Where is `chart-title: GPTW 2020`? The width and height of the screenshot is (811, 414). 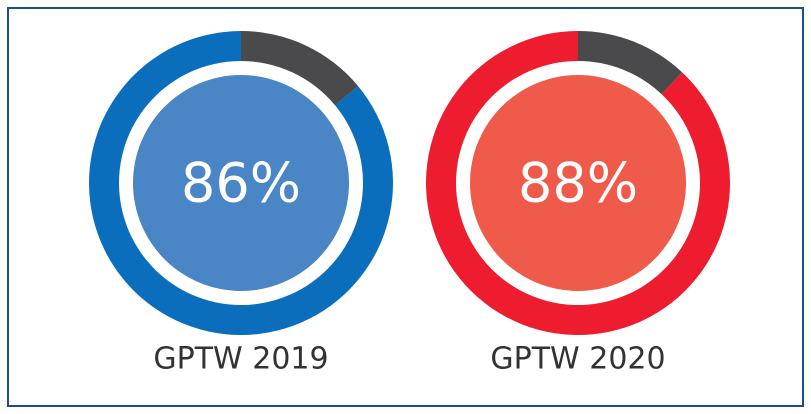
chart-title: GPTW 2020 is located at coordinates (577, 359).